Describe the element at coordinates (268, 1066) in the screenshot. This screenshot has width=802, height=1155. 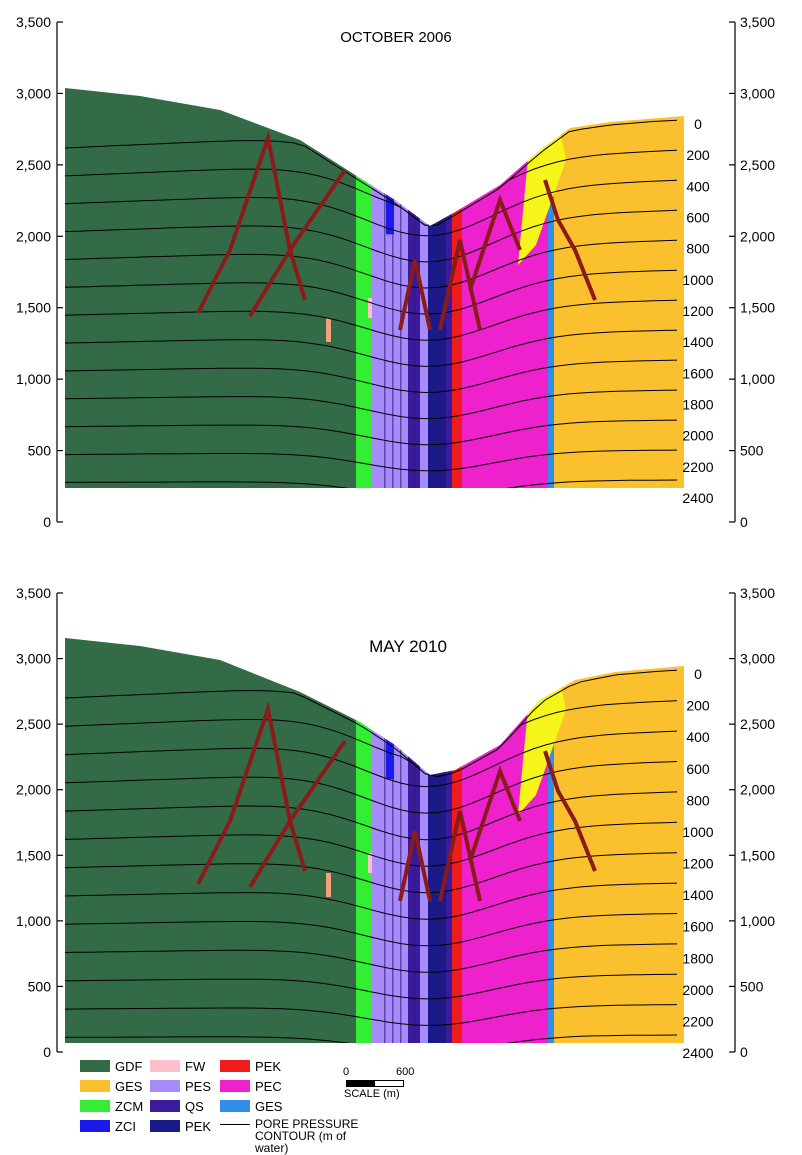
I see `legend-label: PEK` at that location.